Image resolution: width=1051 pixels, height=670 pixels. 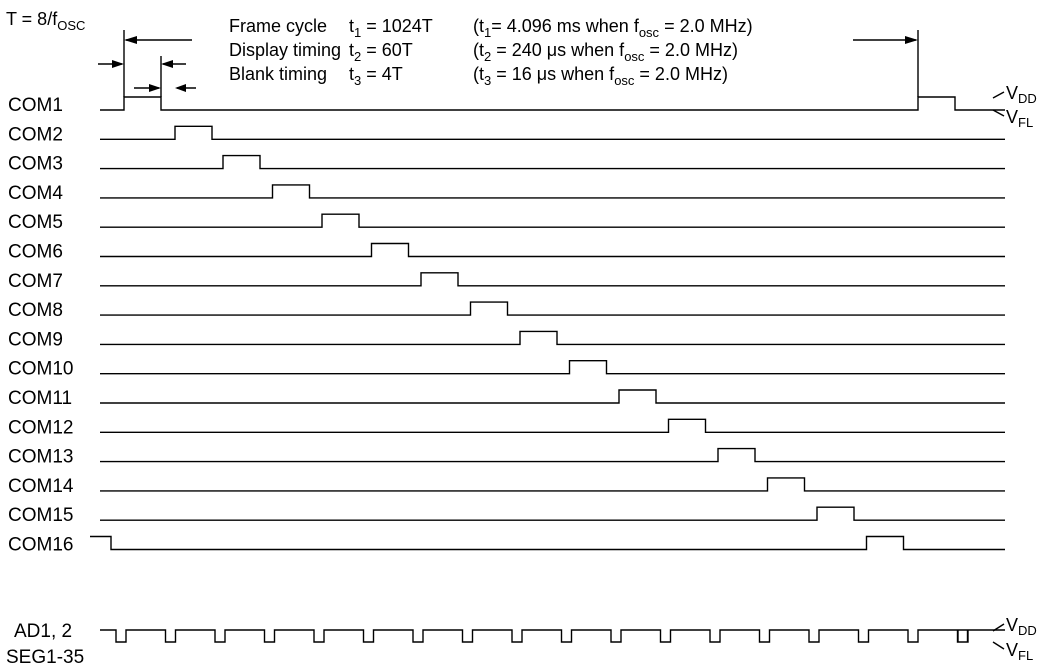 I want to click on period-arrowhead-left, so click(x=118, y=64).